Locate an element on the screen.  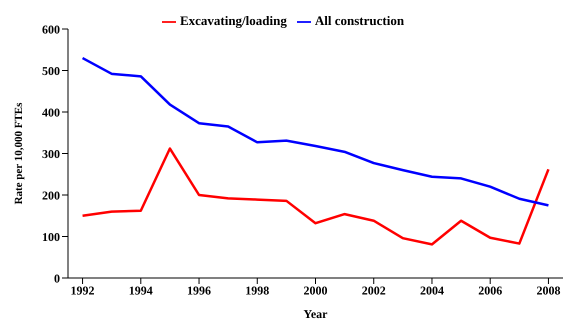
legend-label: Excavating/loading is located at coordinates (233, 20).